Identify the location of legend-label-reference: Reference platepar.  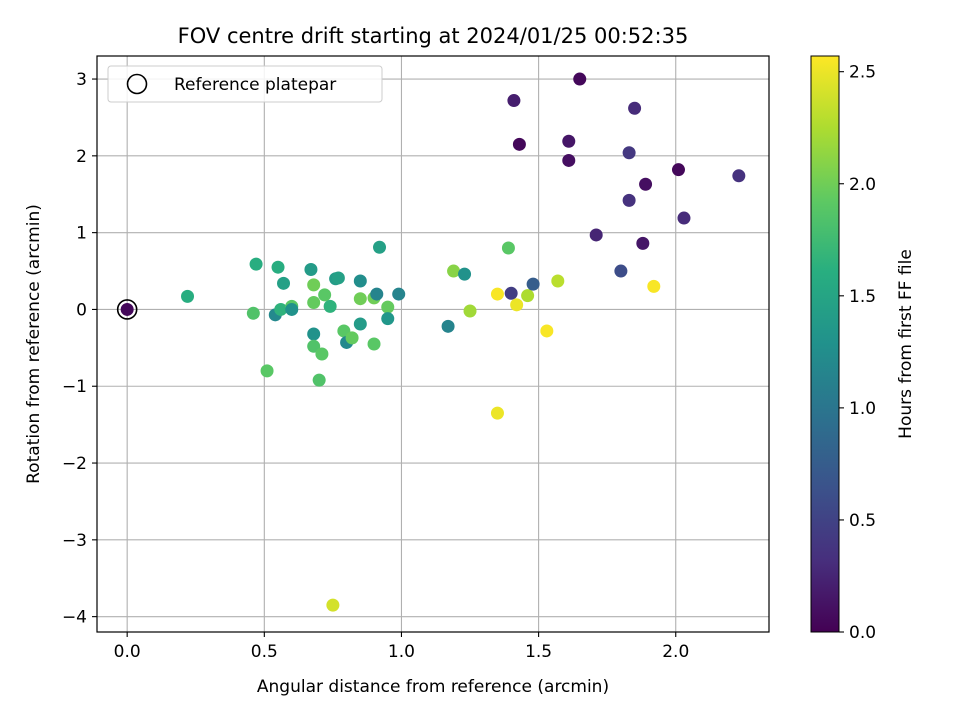
(255, 85).